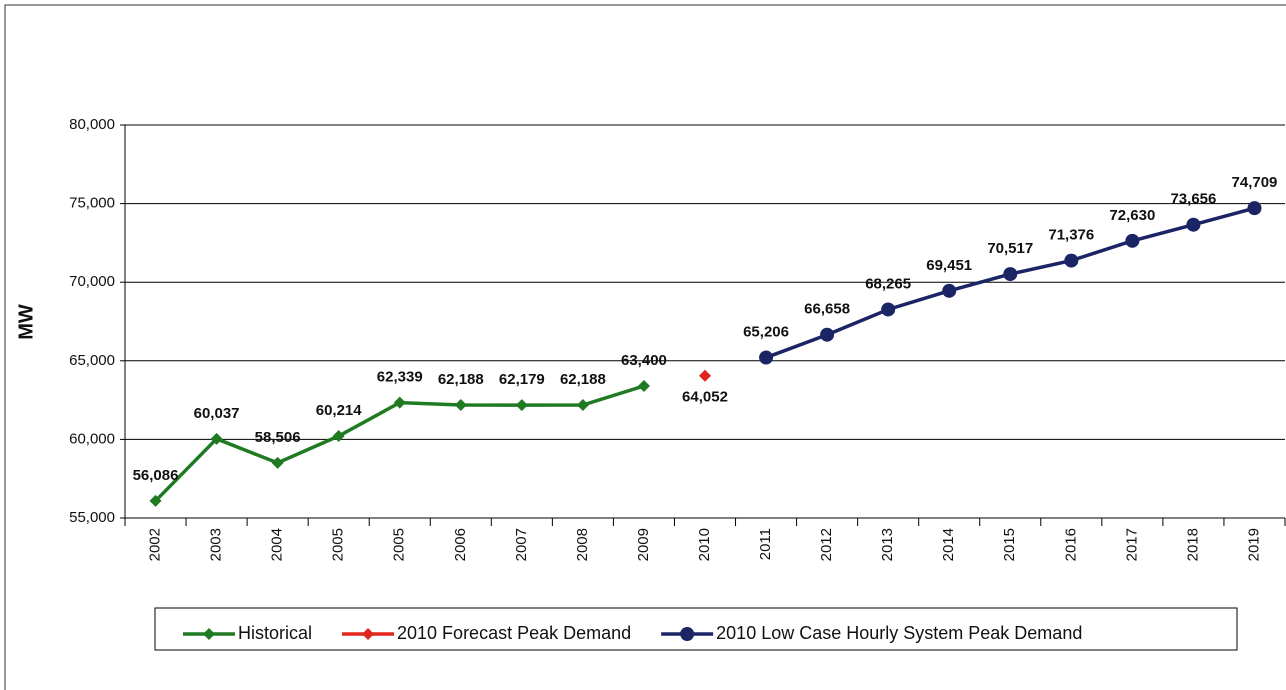  I want to click on series-line, so click(1010, 283).